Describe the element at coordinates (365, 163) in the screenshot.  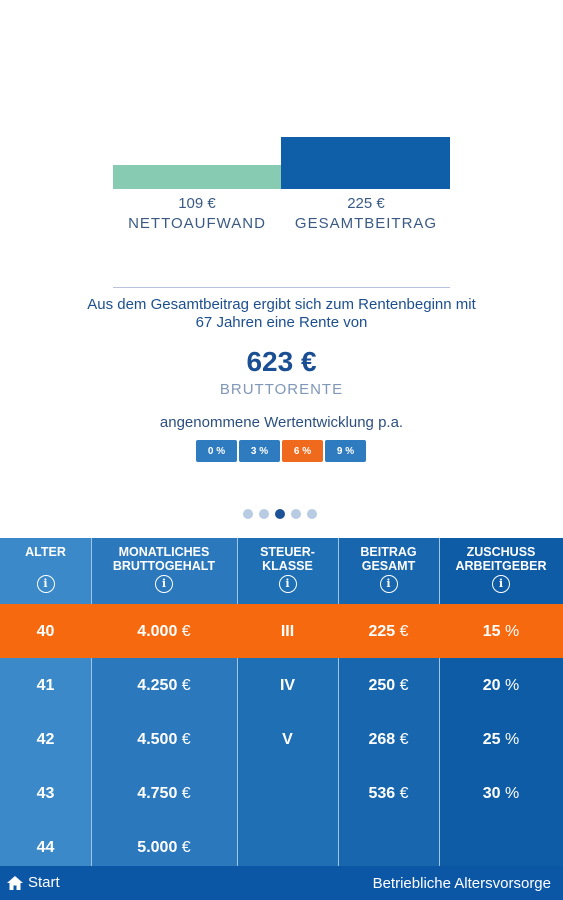
I see `total-contribution-bar` at that location.